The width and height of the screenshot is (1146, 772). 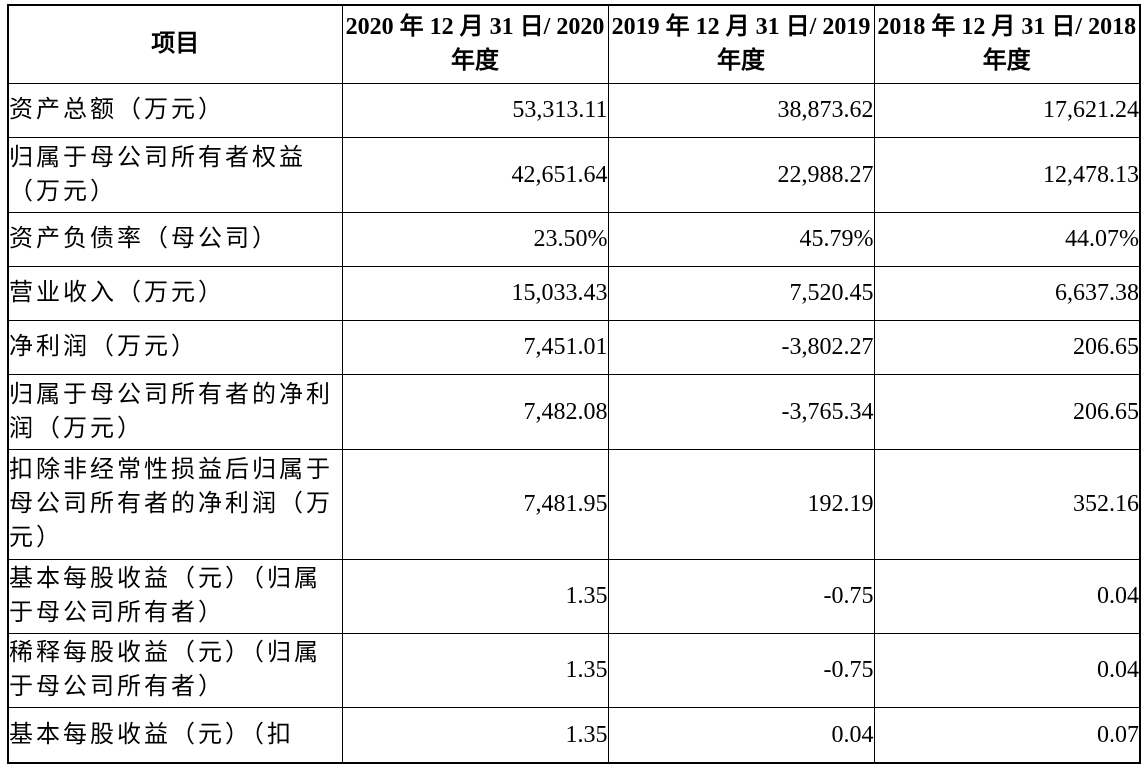 What do you see at coordinates (1007, 504) in the screenshot?
I see `value-2018: 352.16` at bounding box center [1007, 504].